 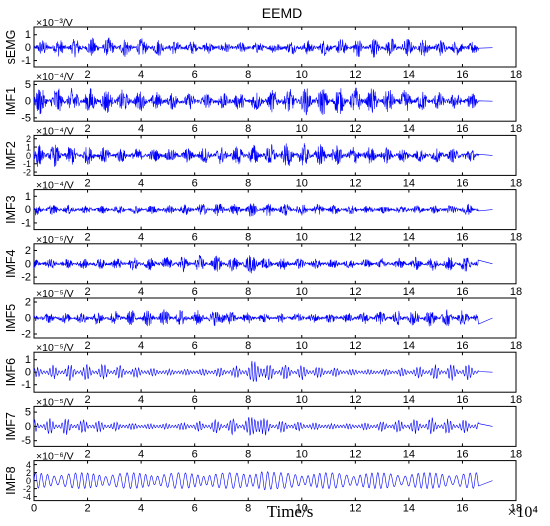 I want to click on y-tick-label: -4, so click(x=27, y=497).